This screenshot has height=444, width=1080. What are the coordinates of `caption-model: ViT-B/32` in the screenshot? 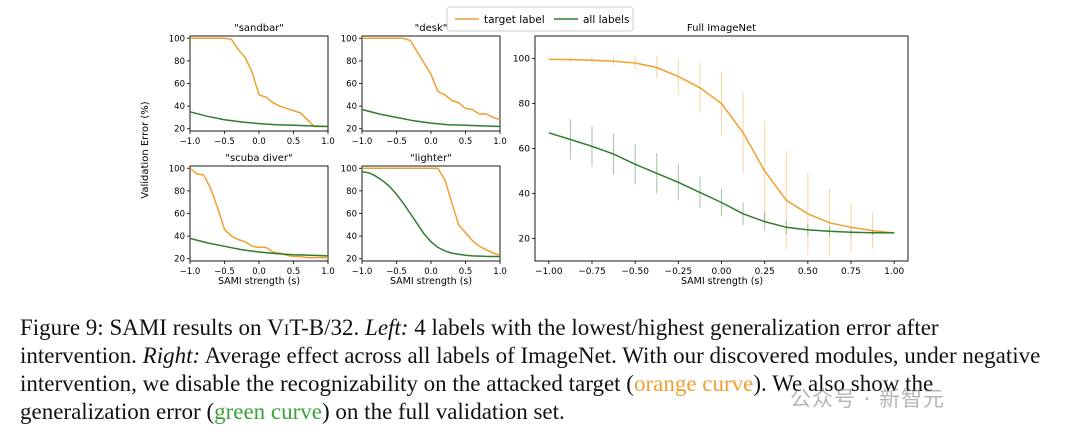 It's located at (310, 327).